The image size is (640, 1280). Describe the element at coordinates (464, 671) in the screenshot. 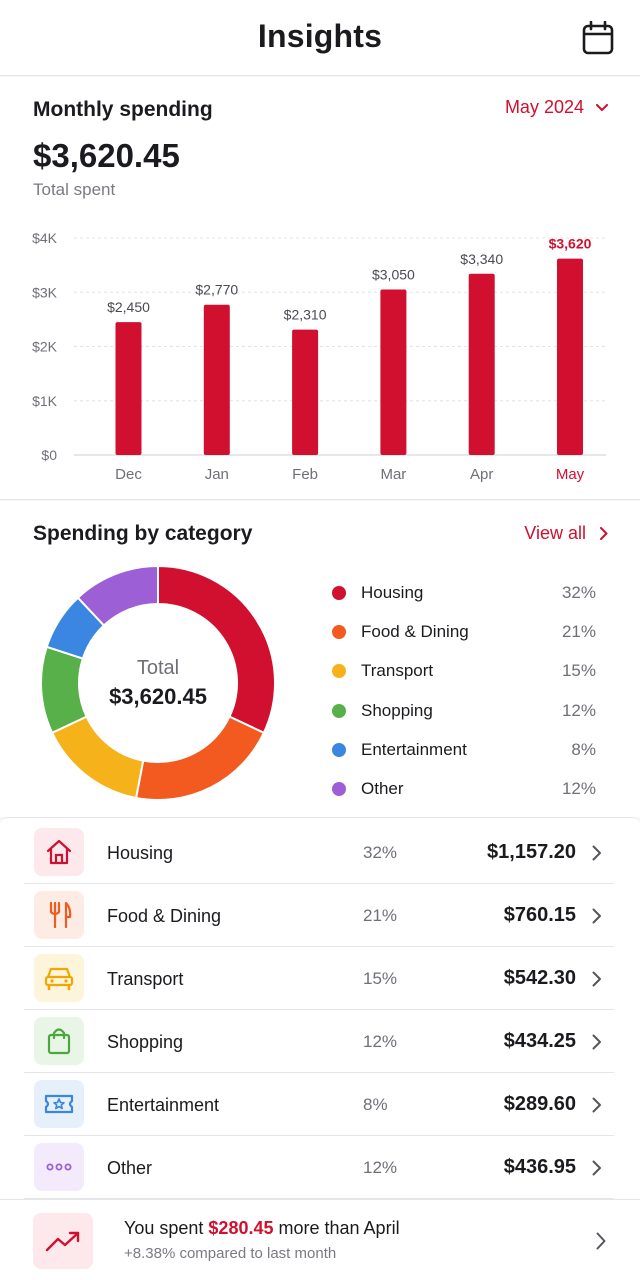

I see `legend-item: Transport 15%` at that location.